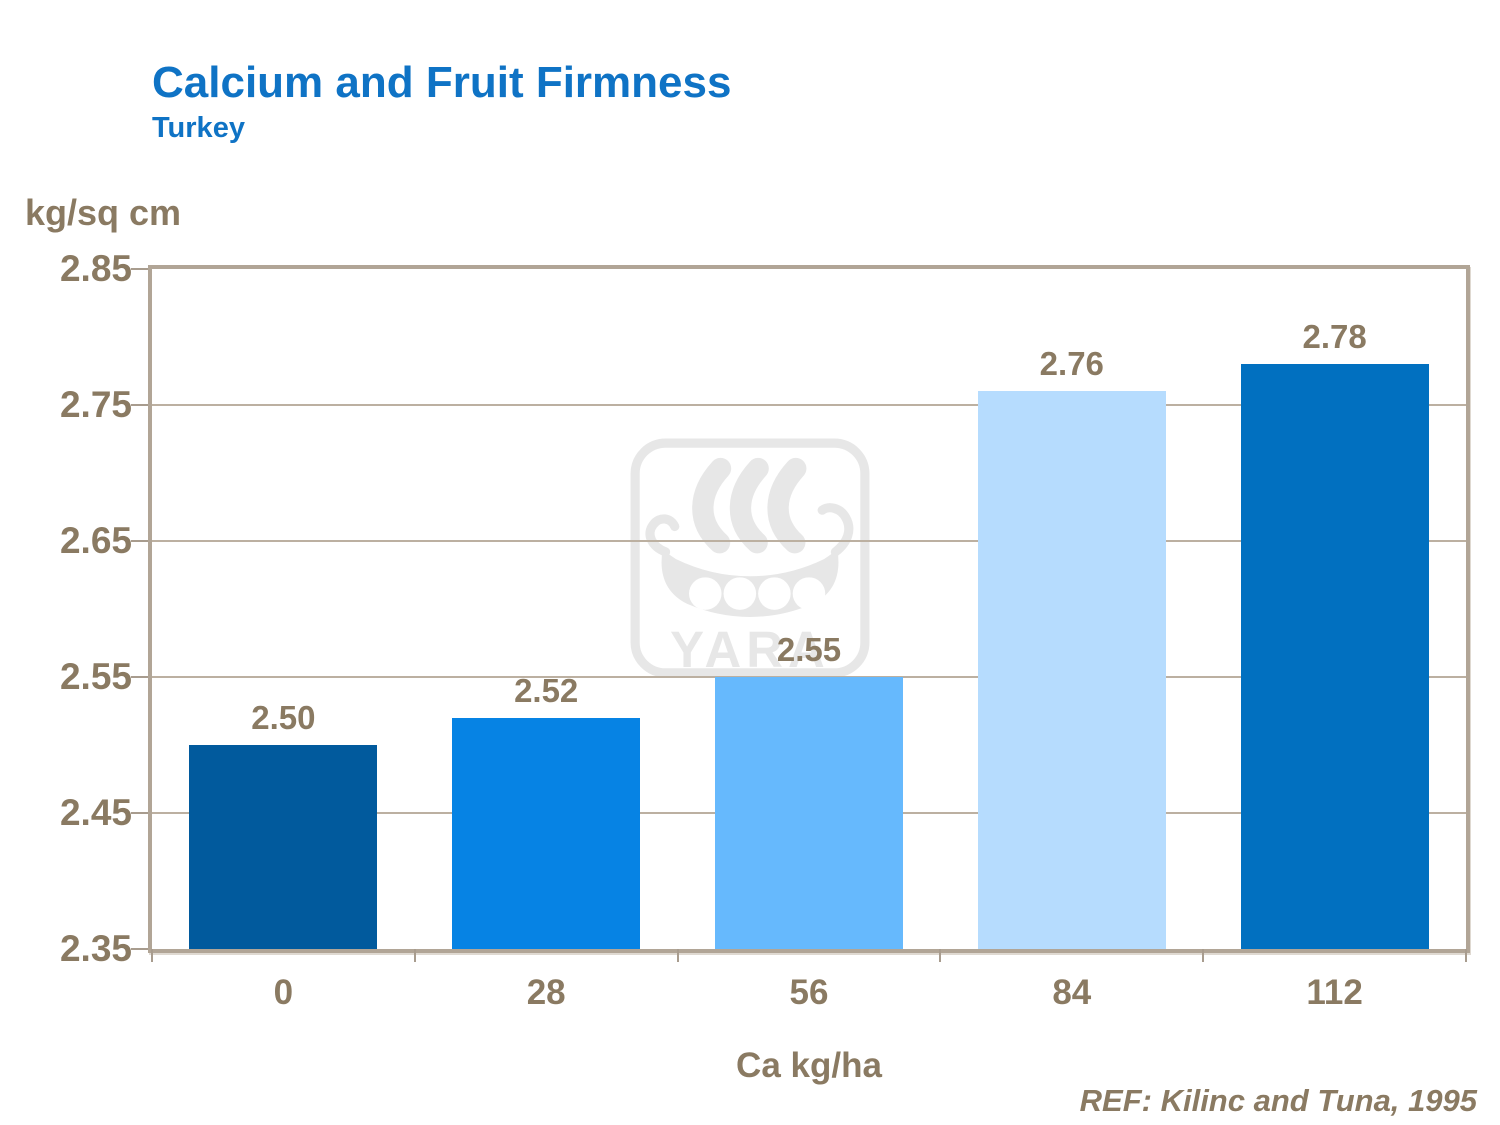 This screenshot has height=1125, width=1500. Describe the element at coordinates (95, 948) in the screenshot. I see `y-axis-tick-label: 2.35` at that location.